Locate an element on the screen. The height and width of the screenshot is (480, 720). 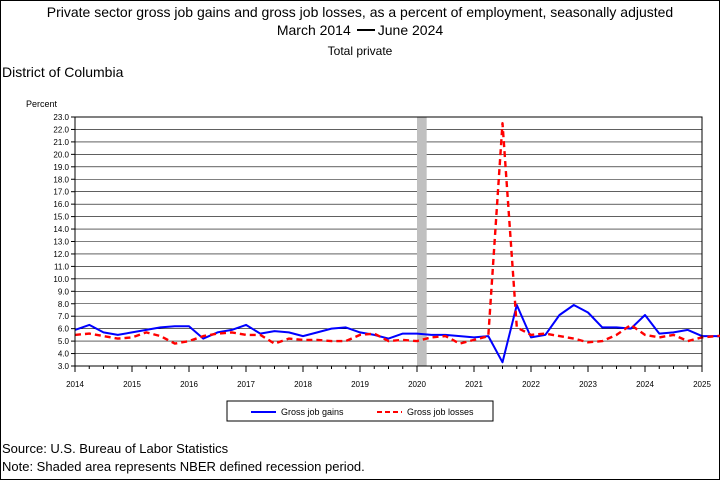
y-tick-label: 4.0 is located at coordinates (64, 354).